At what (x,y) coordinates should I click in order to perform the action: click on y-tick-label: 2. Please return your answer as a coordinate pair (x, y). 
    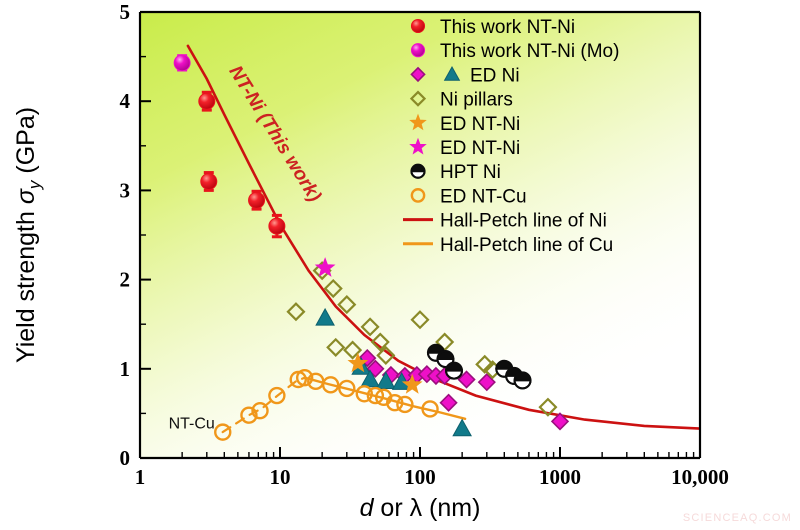
    Looking at the image, I should click on (125, 280).